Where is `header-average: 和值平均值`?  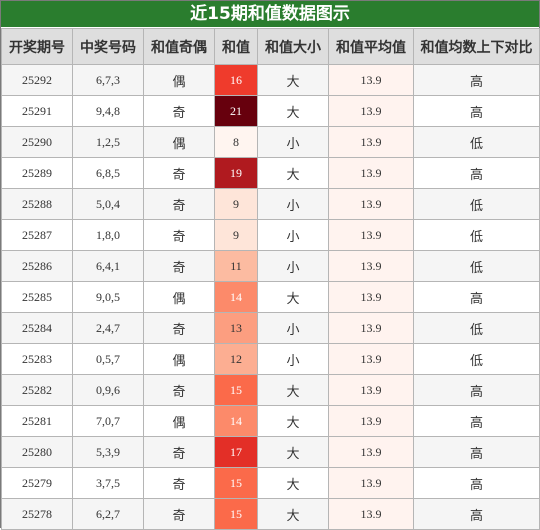
header-average: 和值平均值 is located at coordinates (371, 46).